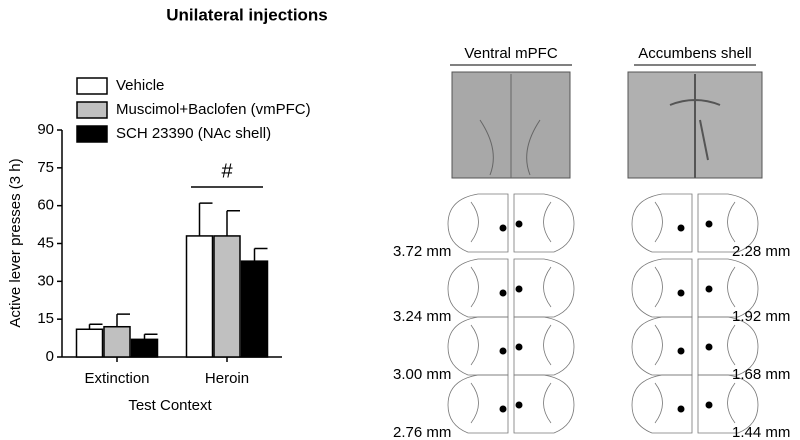  I want to click on legend-label: SCH 23390 (NAc shell), so click(193, 133).